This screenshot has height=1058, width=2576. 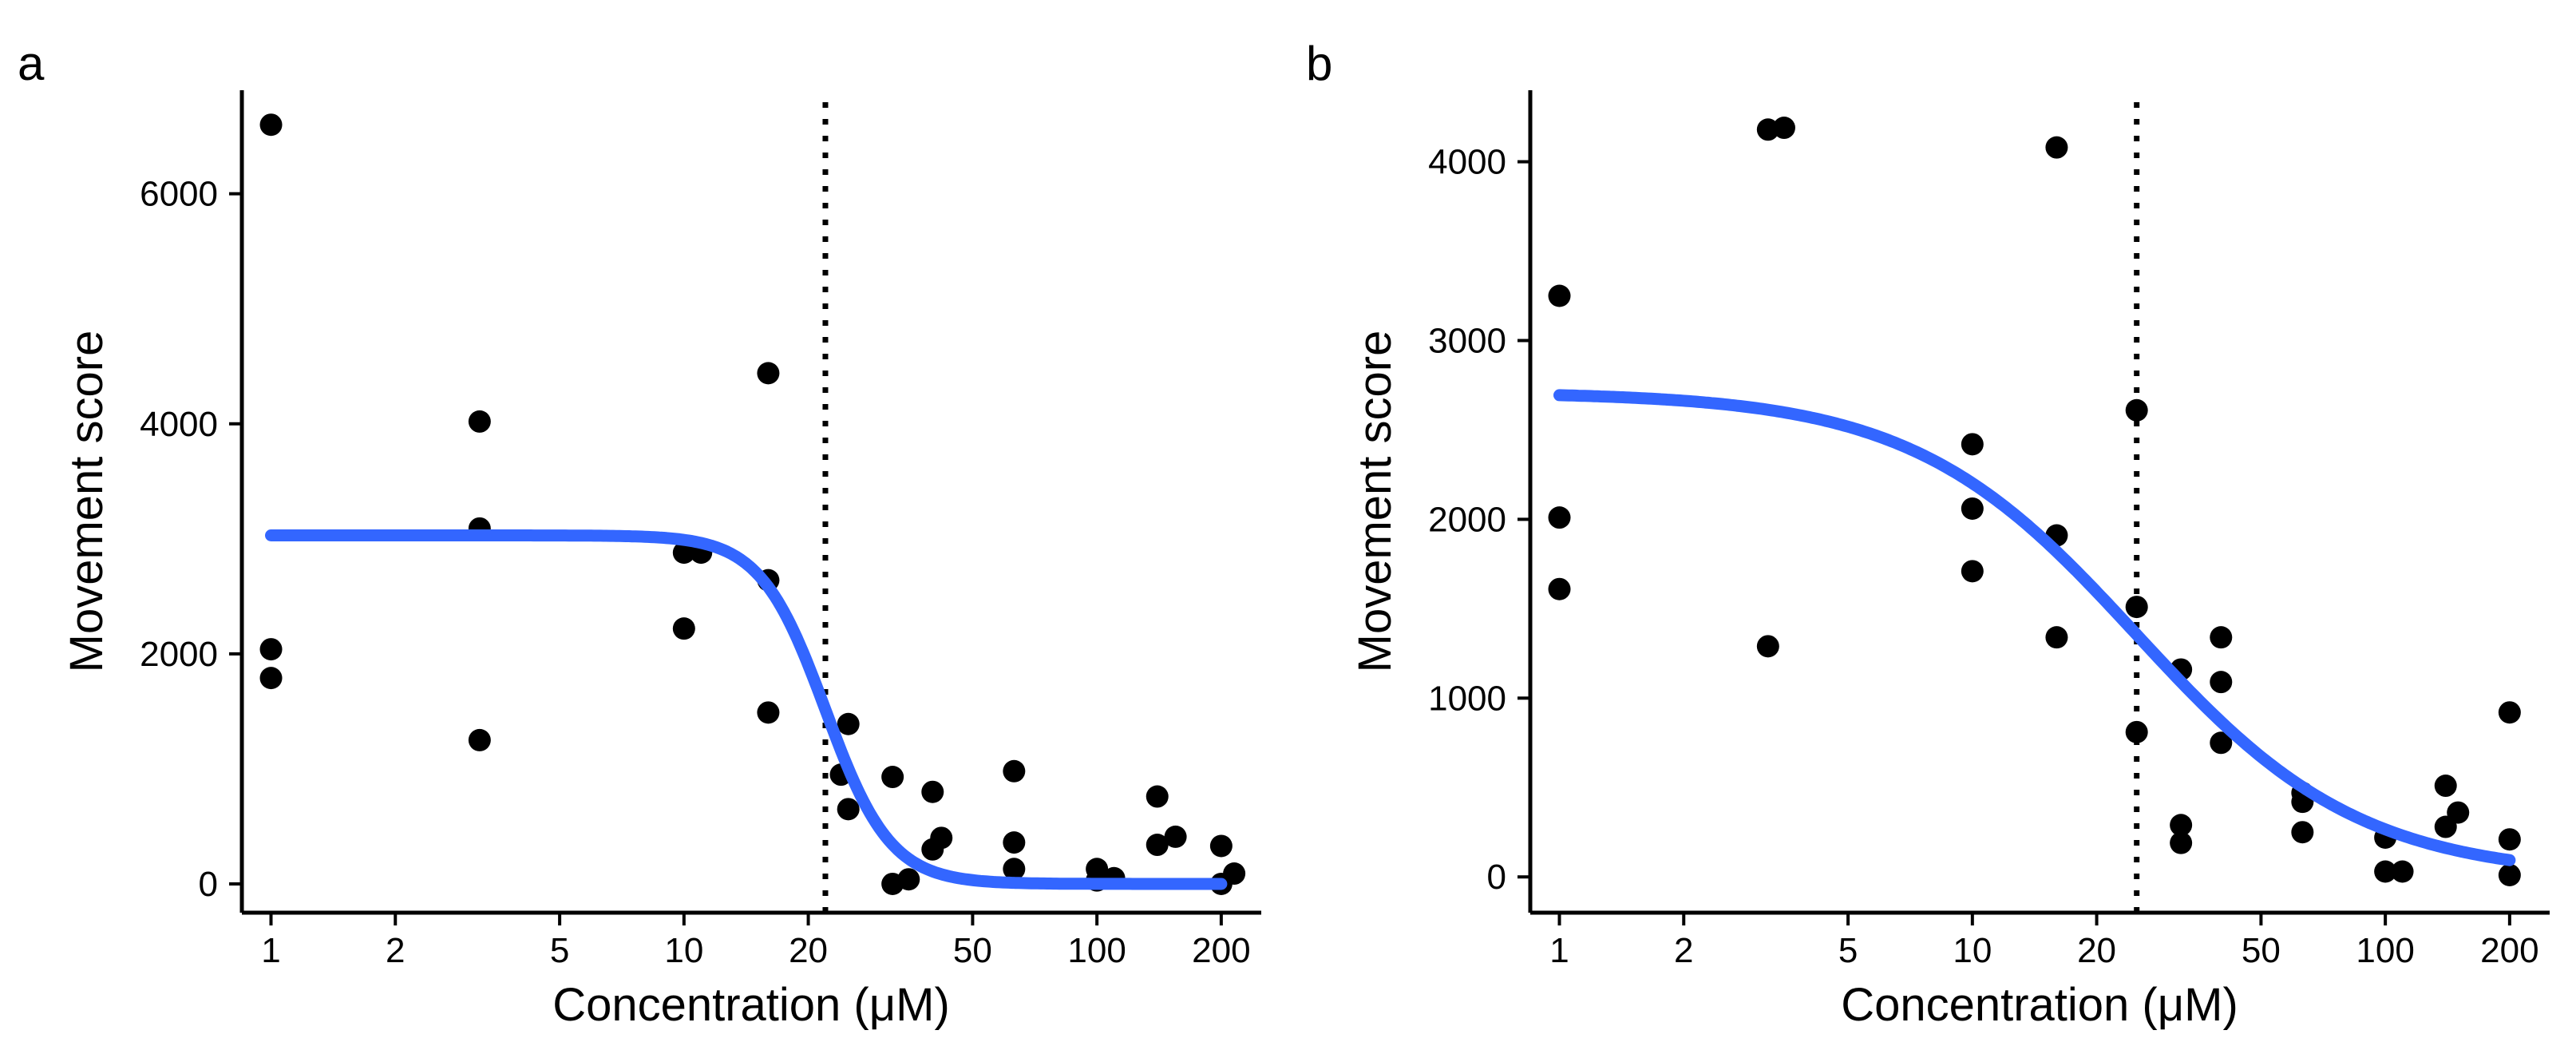 What do you see at coordinates (756, 941) in the screenshot?
I see `chart-a-x-ticks: 1 2 5 10 20 50 100 200` at bounding box center [756, 941].